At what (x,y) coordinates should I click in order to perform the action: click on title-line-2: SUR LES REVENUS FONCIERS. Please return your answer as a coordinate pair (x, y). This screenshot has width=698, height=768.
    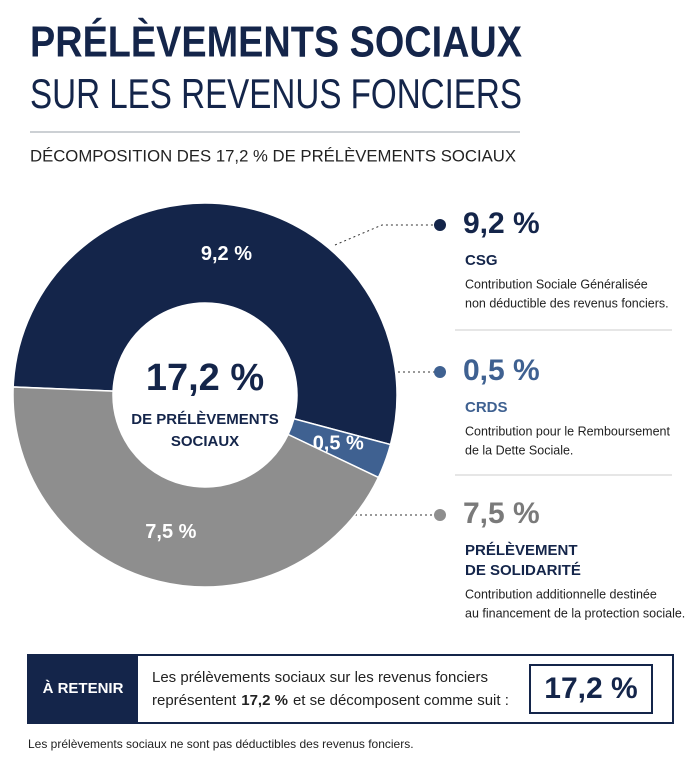
    Looking at the image, I should click on (276, 93).